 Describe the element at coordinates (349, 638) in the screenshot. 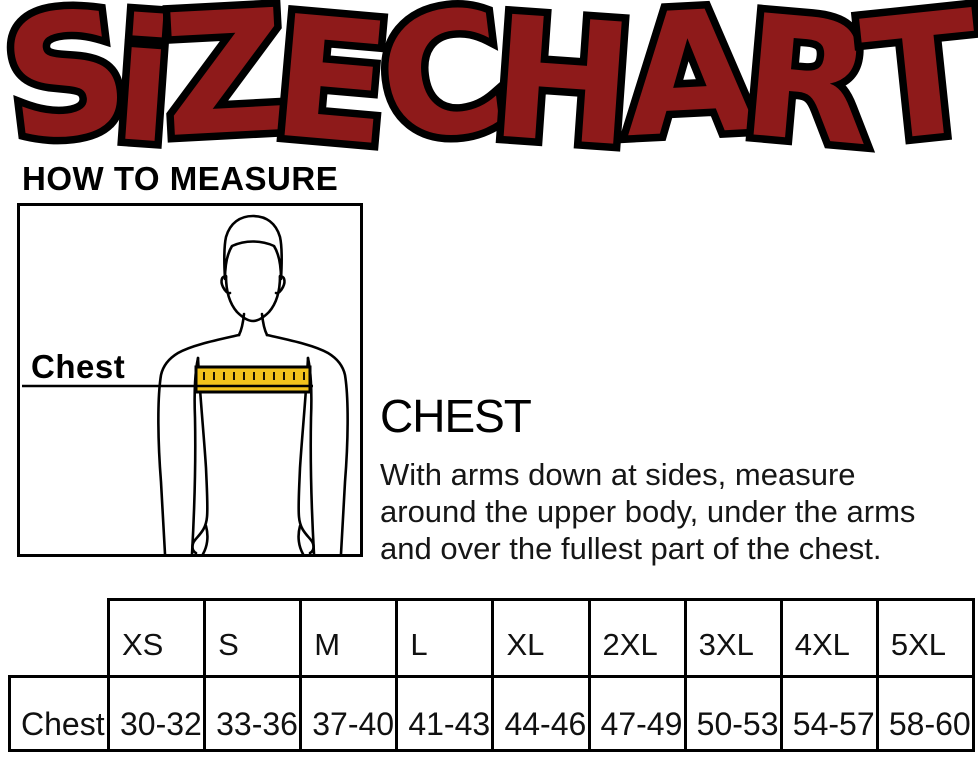

I see `size-header-cell: M` at that location.